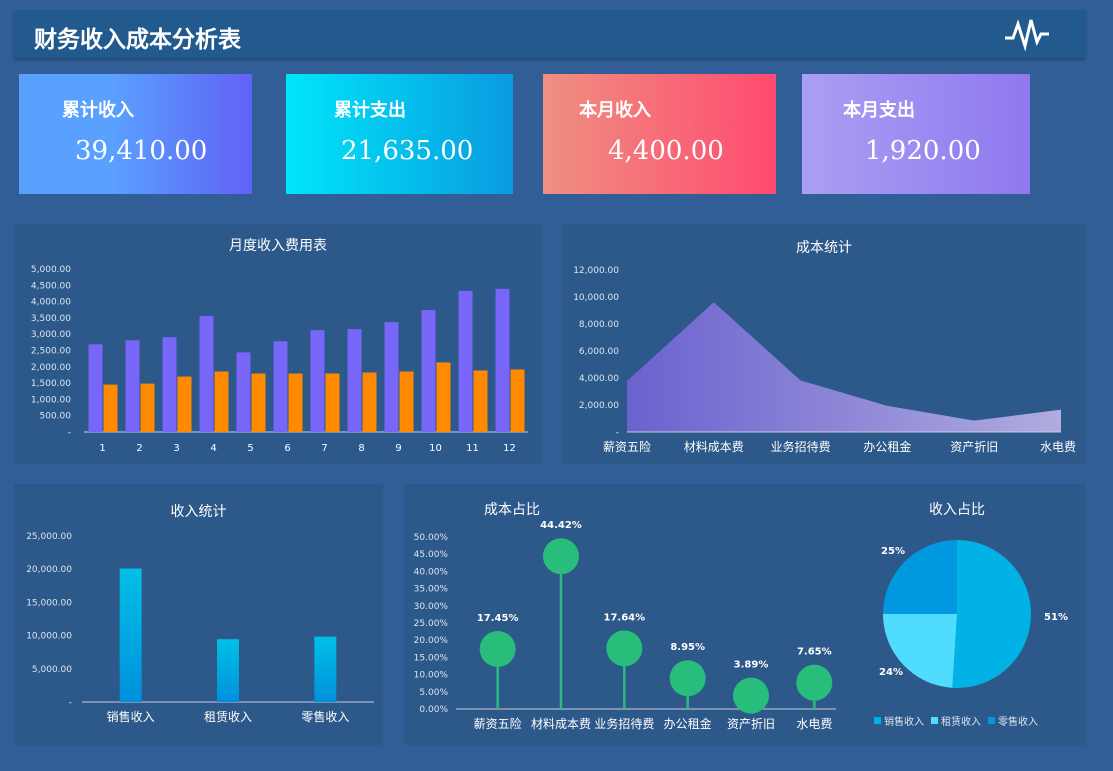 The image size is (1113, 771). What do you see at coordinates (549, 34) in the screenshot?
I see `header-bar: 财务收入成本分析表` at bounding box center [549, 34].